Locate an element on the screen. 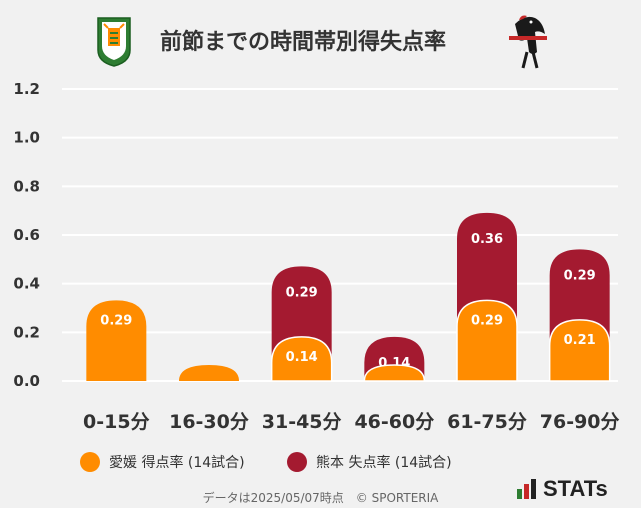 Image resolution: width=641 pixels, height=508 pixels. y-tick-label: 0.4 is located at coordinates (26, 284).